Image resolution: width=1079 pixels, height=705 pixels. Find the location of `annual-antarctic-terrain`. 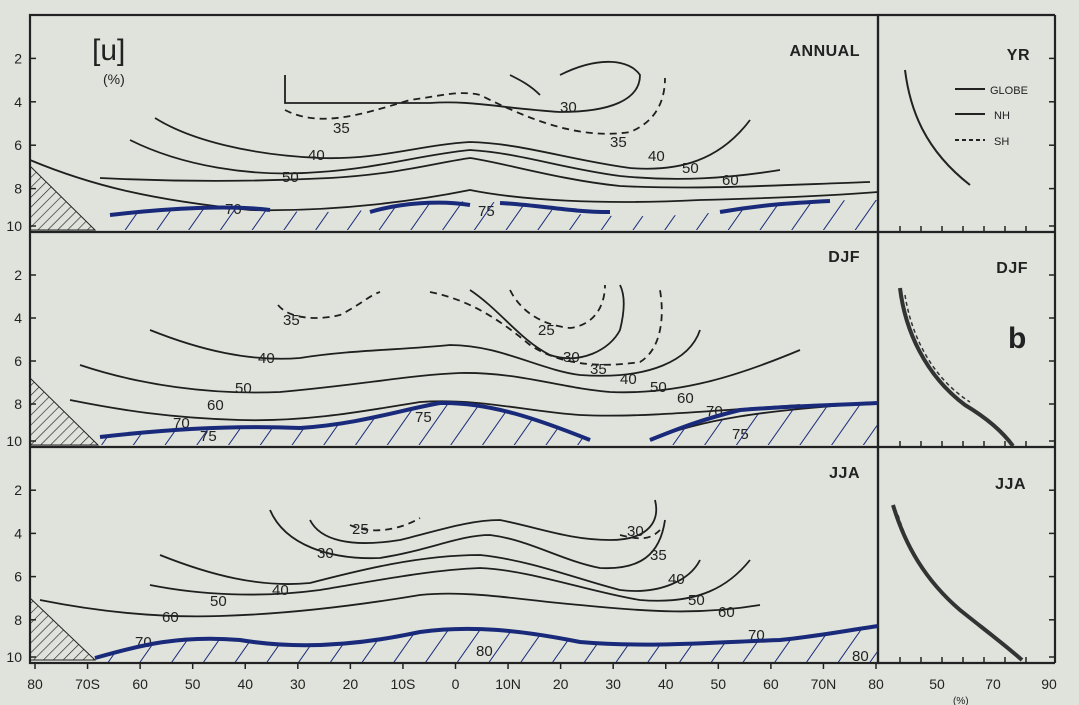

annual-antarctic-terrain is located at coordinates (63, 197).